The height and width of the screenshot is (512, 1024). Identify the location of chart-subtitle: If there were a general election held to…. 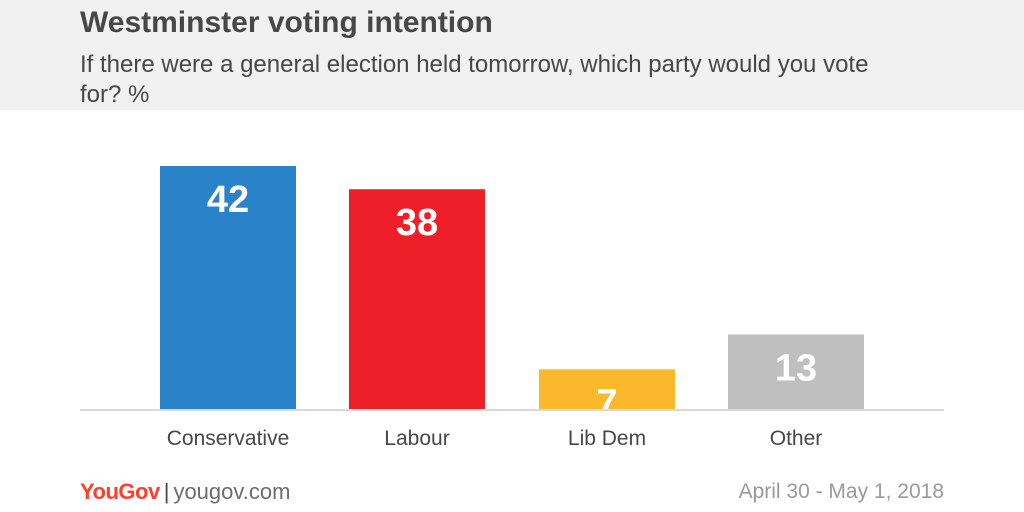
(474, 79).